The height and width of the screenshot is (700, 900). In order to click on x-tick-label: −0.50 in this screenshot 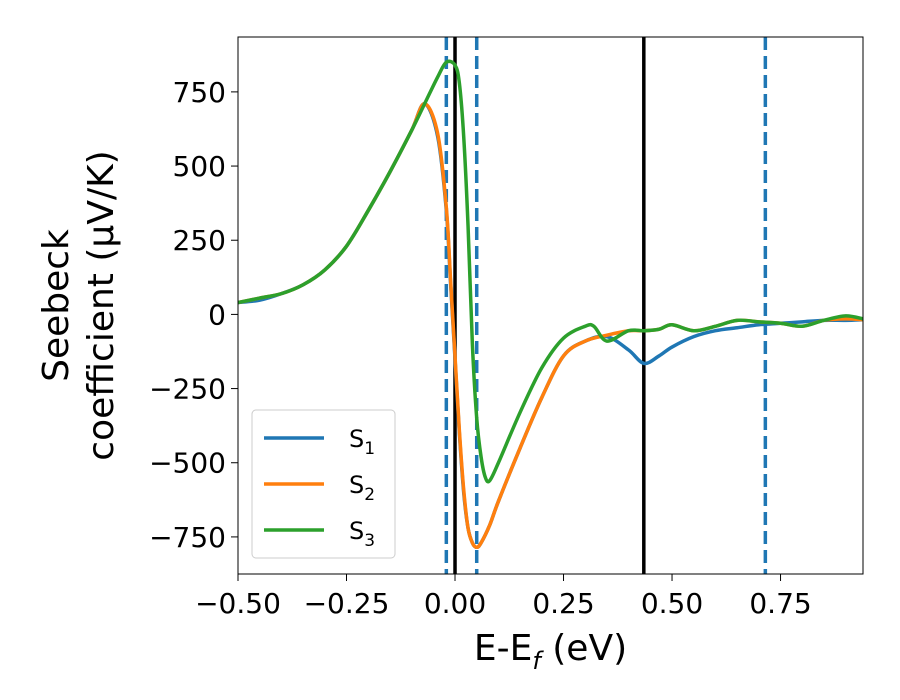, I will do `click(238, 603)`.